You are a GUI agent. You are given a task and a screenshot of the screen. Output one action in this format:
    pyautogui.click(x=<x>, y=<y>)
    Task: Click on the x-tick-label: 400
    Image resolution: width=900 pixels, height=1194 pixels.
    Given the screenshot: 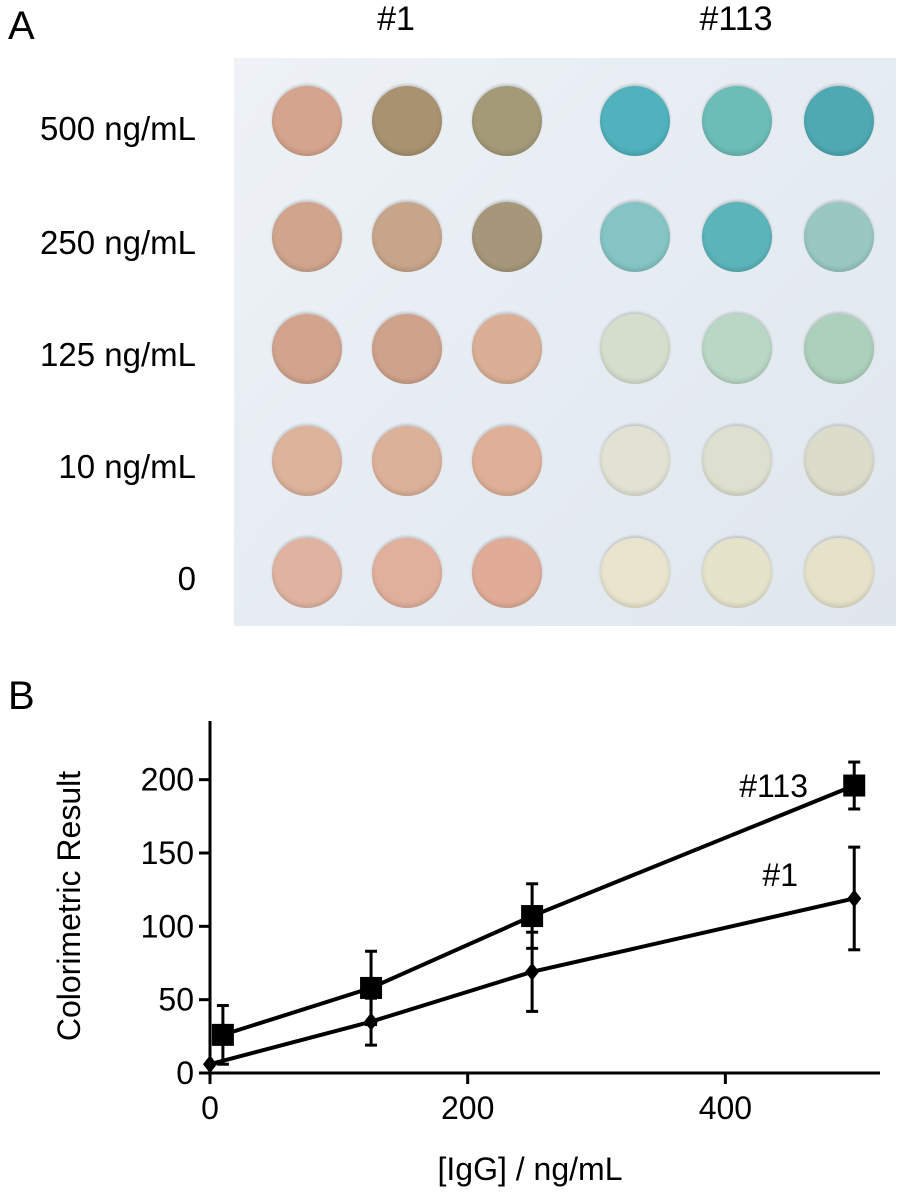 What is the action you would take?
    pyautogui.click(x=725, y=1108)
    